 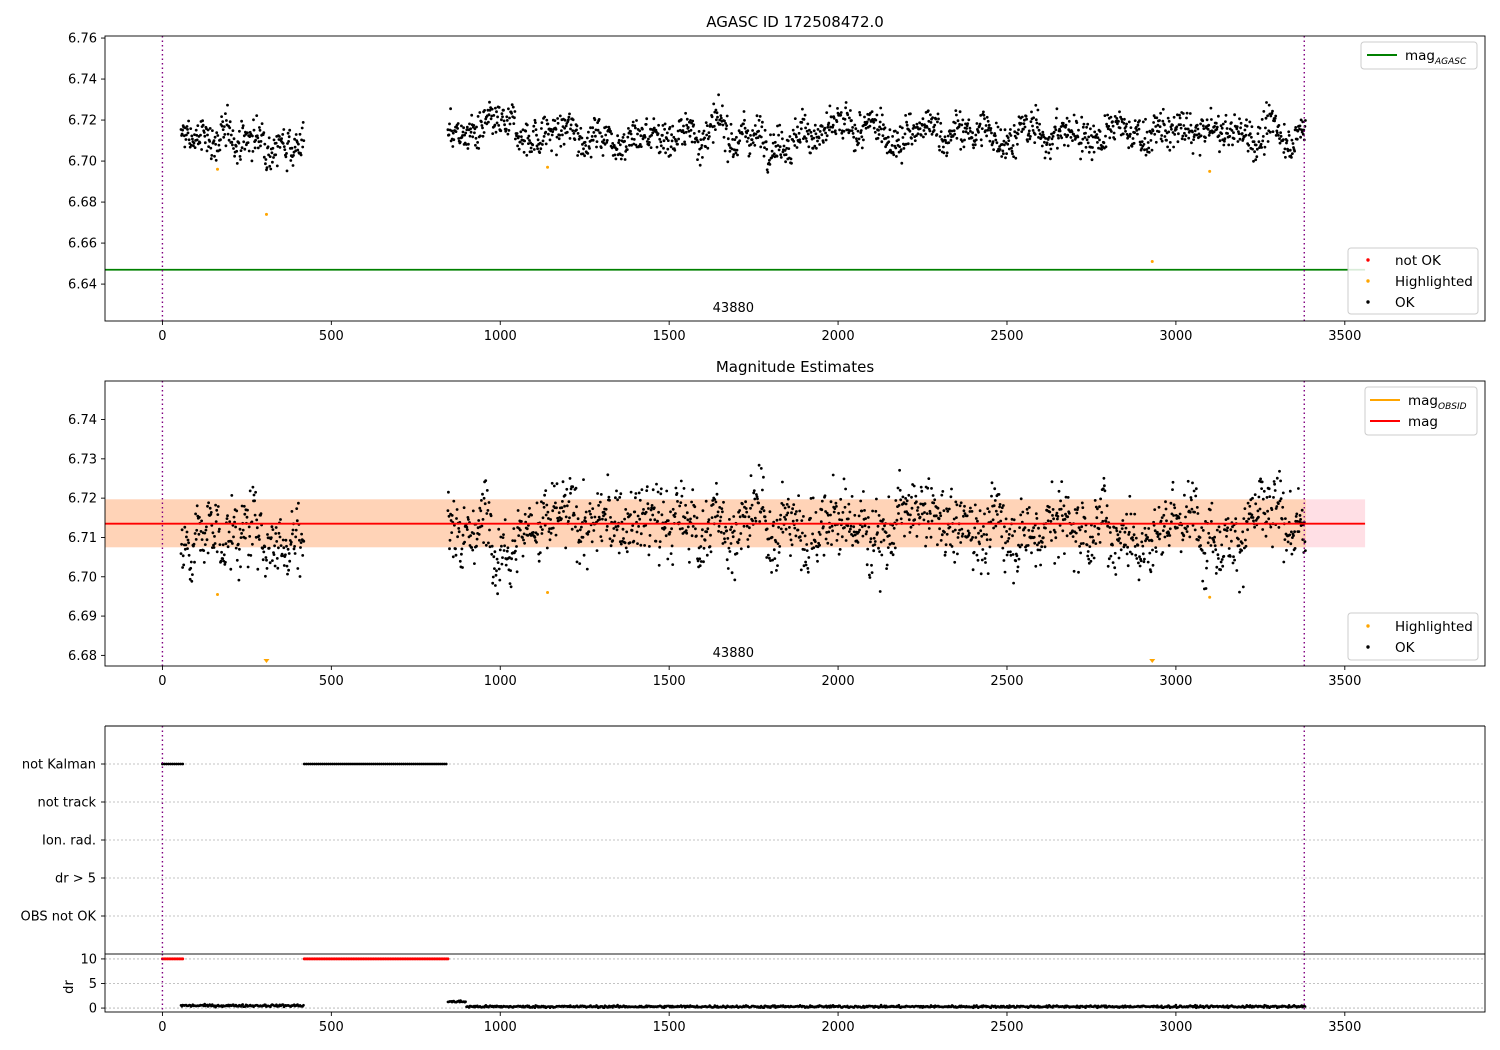 What do you see at coordinates (82, 285) in the screenshot?
I see `y-tick-label: 6.64` at bounding box center [82, 285].